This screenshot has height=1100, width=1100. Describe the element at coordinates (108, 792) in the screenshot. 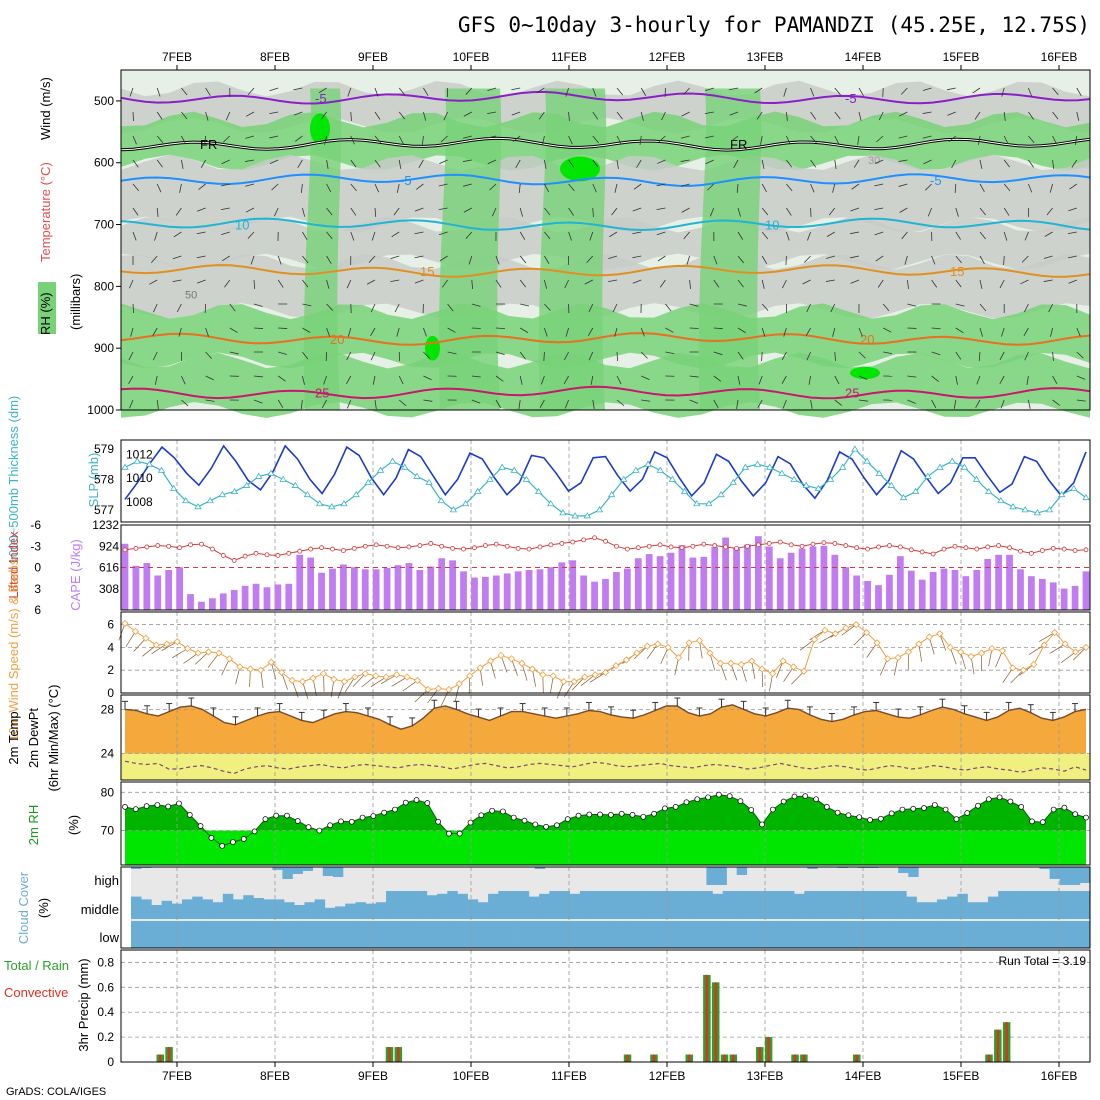

I see `y-tick-label: 80` at that location.